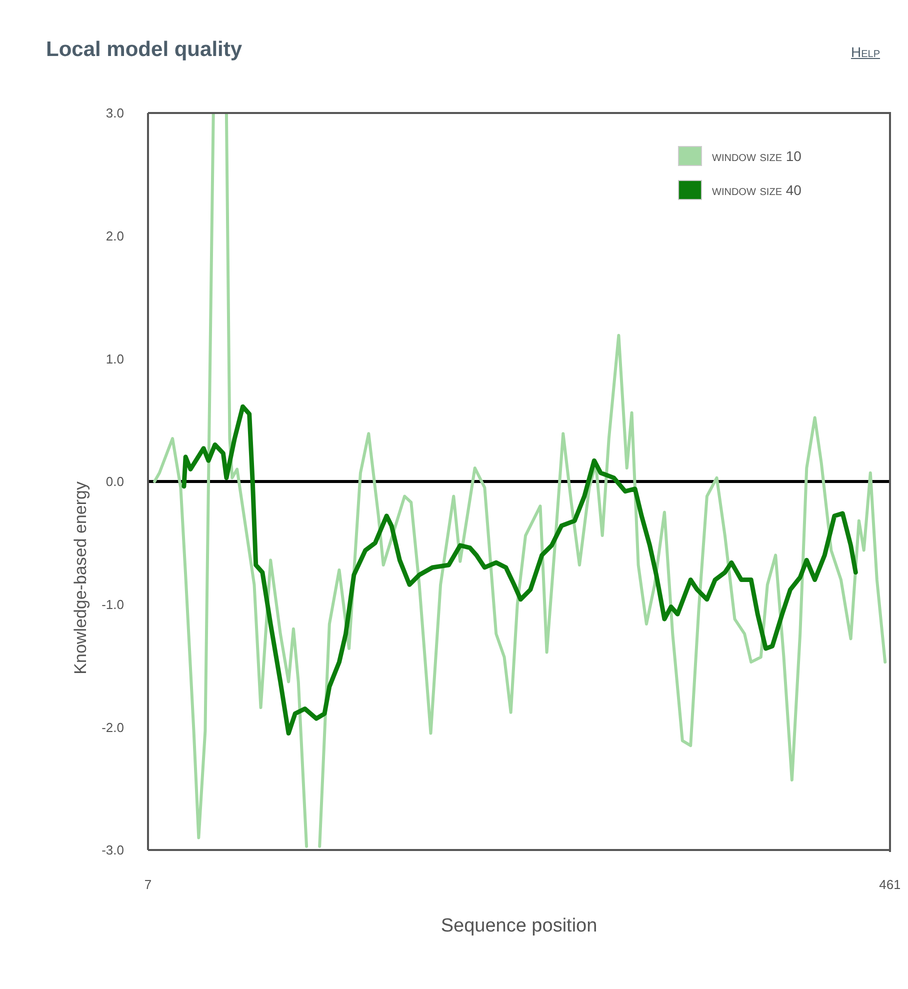 The width and height of the screenshot is (908, 989). What do you see at coordinates (519, 925) in the screenshot?
I see `x-axis-title: Sequence position` at bounding box center [519, 925].